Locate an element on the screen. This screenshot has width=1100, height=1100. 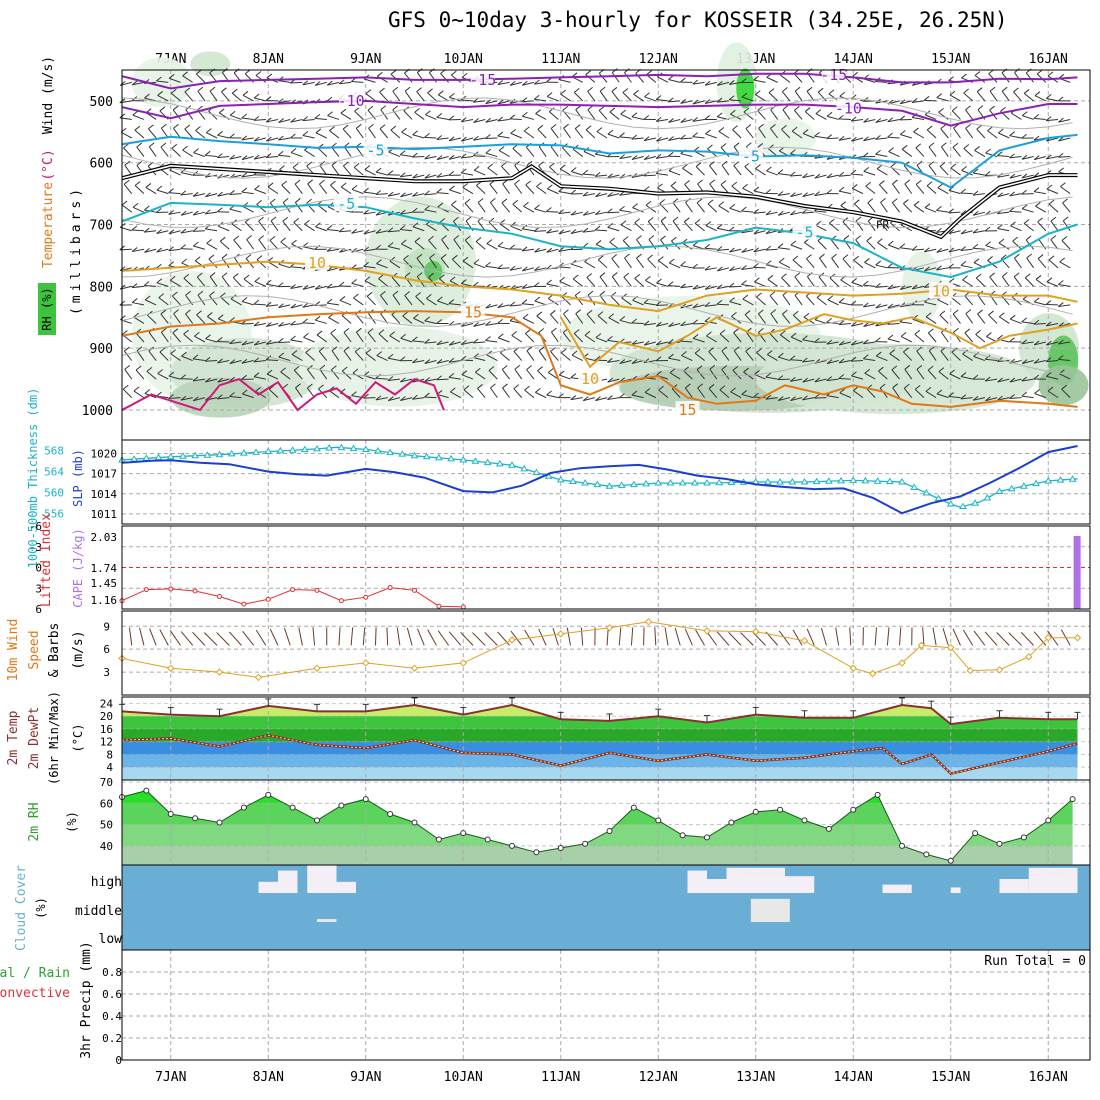
wind10m-point is located at coordinates (1048, 638).